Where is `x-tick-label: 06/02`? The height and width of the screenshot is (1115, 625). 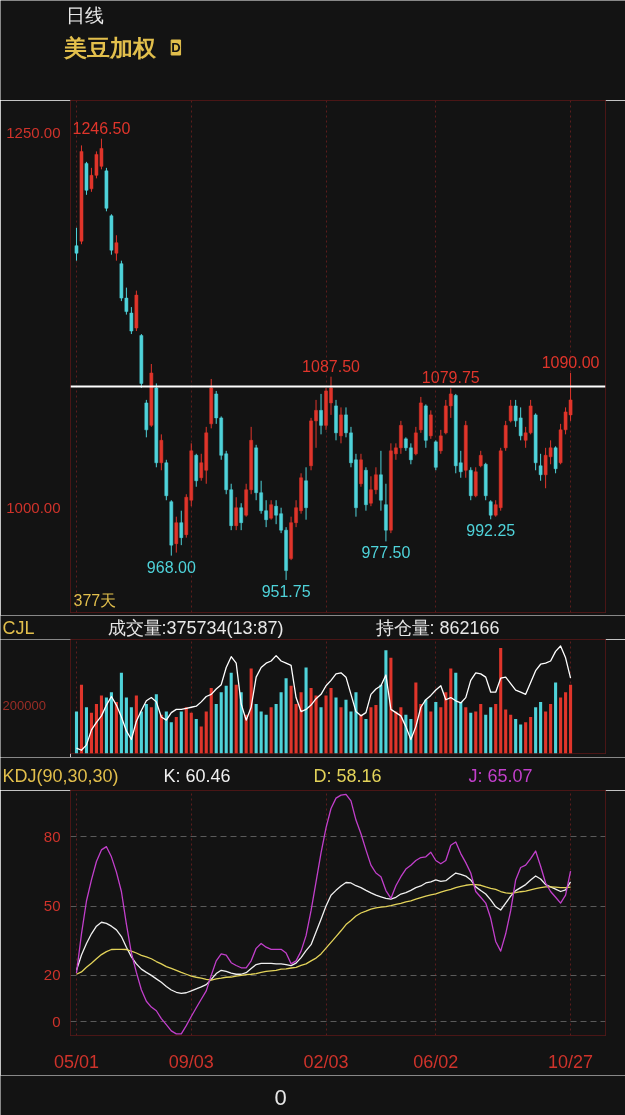
x-tick-label: 06/02 is located at coordinates (436, 1061).